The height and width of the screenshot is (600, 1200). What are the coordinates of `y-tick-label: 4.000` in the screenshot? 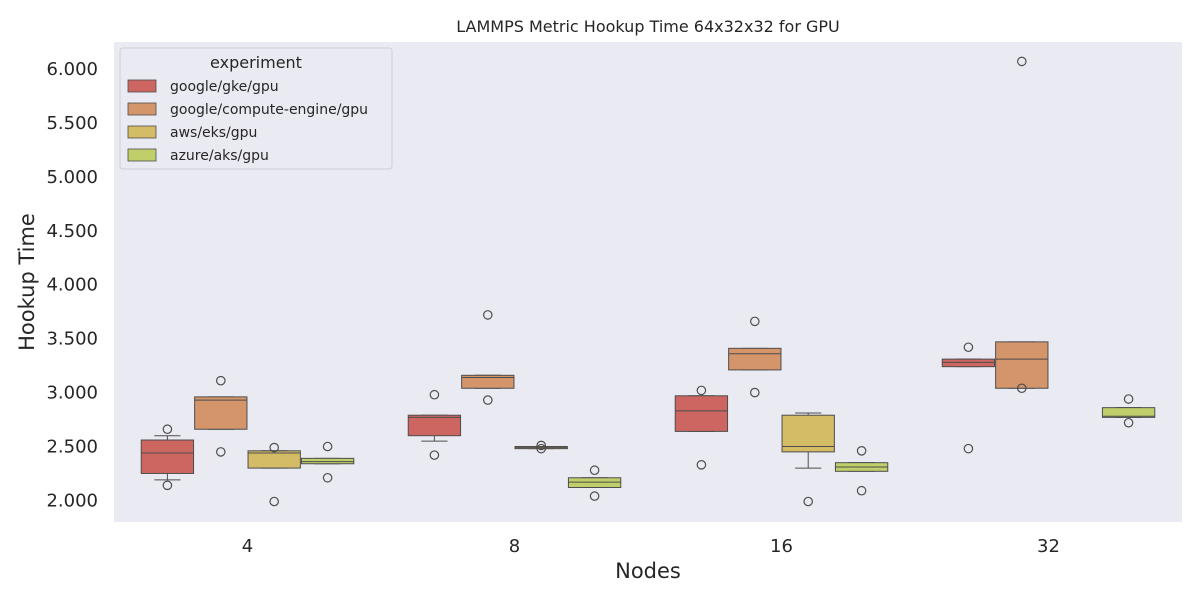 It's located at (72, 285).